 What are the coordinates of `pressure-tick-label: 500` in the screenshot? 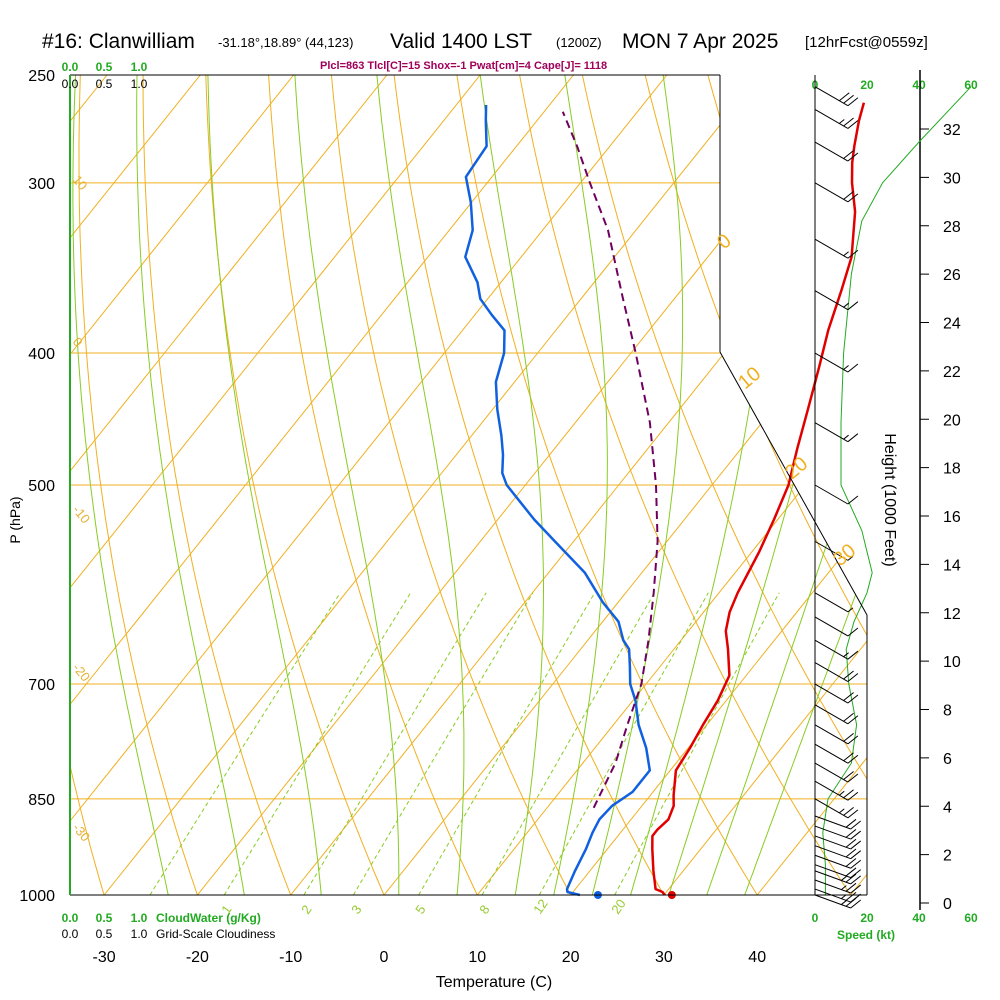 It's located at (41, 486).